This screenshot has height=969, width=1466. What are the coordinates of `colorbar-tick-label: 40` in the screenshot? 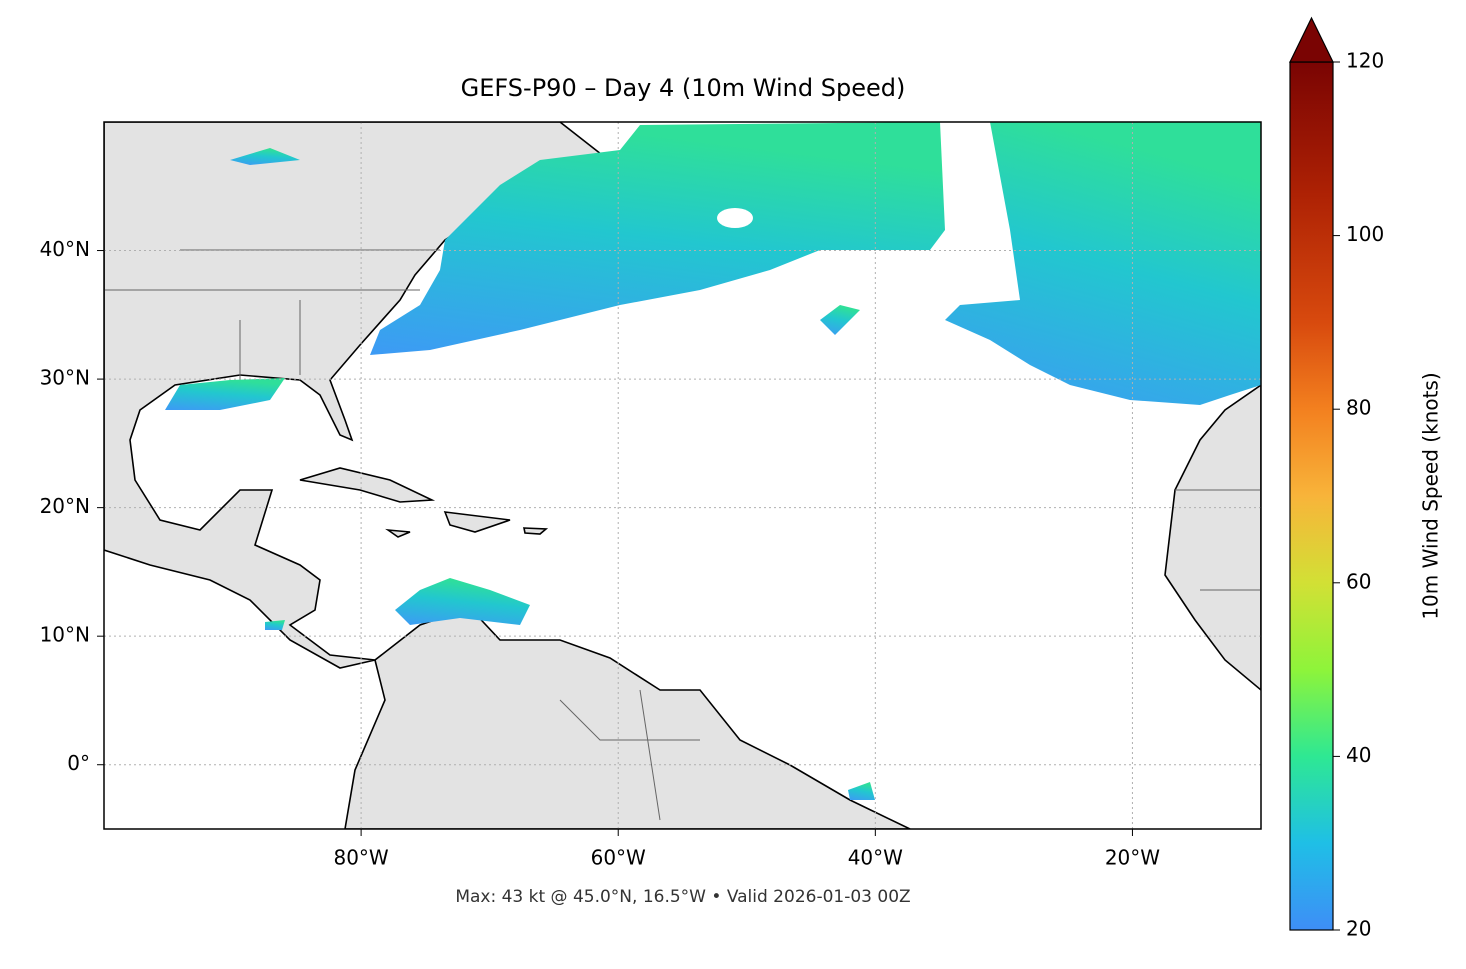 It's located at (1358, 755).